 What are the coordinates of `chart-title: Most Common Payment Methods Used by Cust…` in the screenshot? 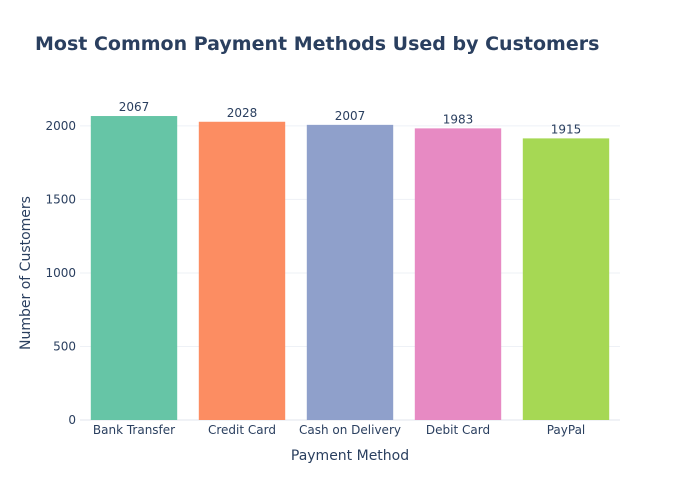 It's located at (317, 44).